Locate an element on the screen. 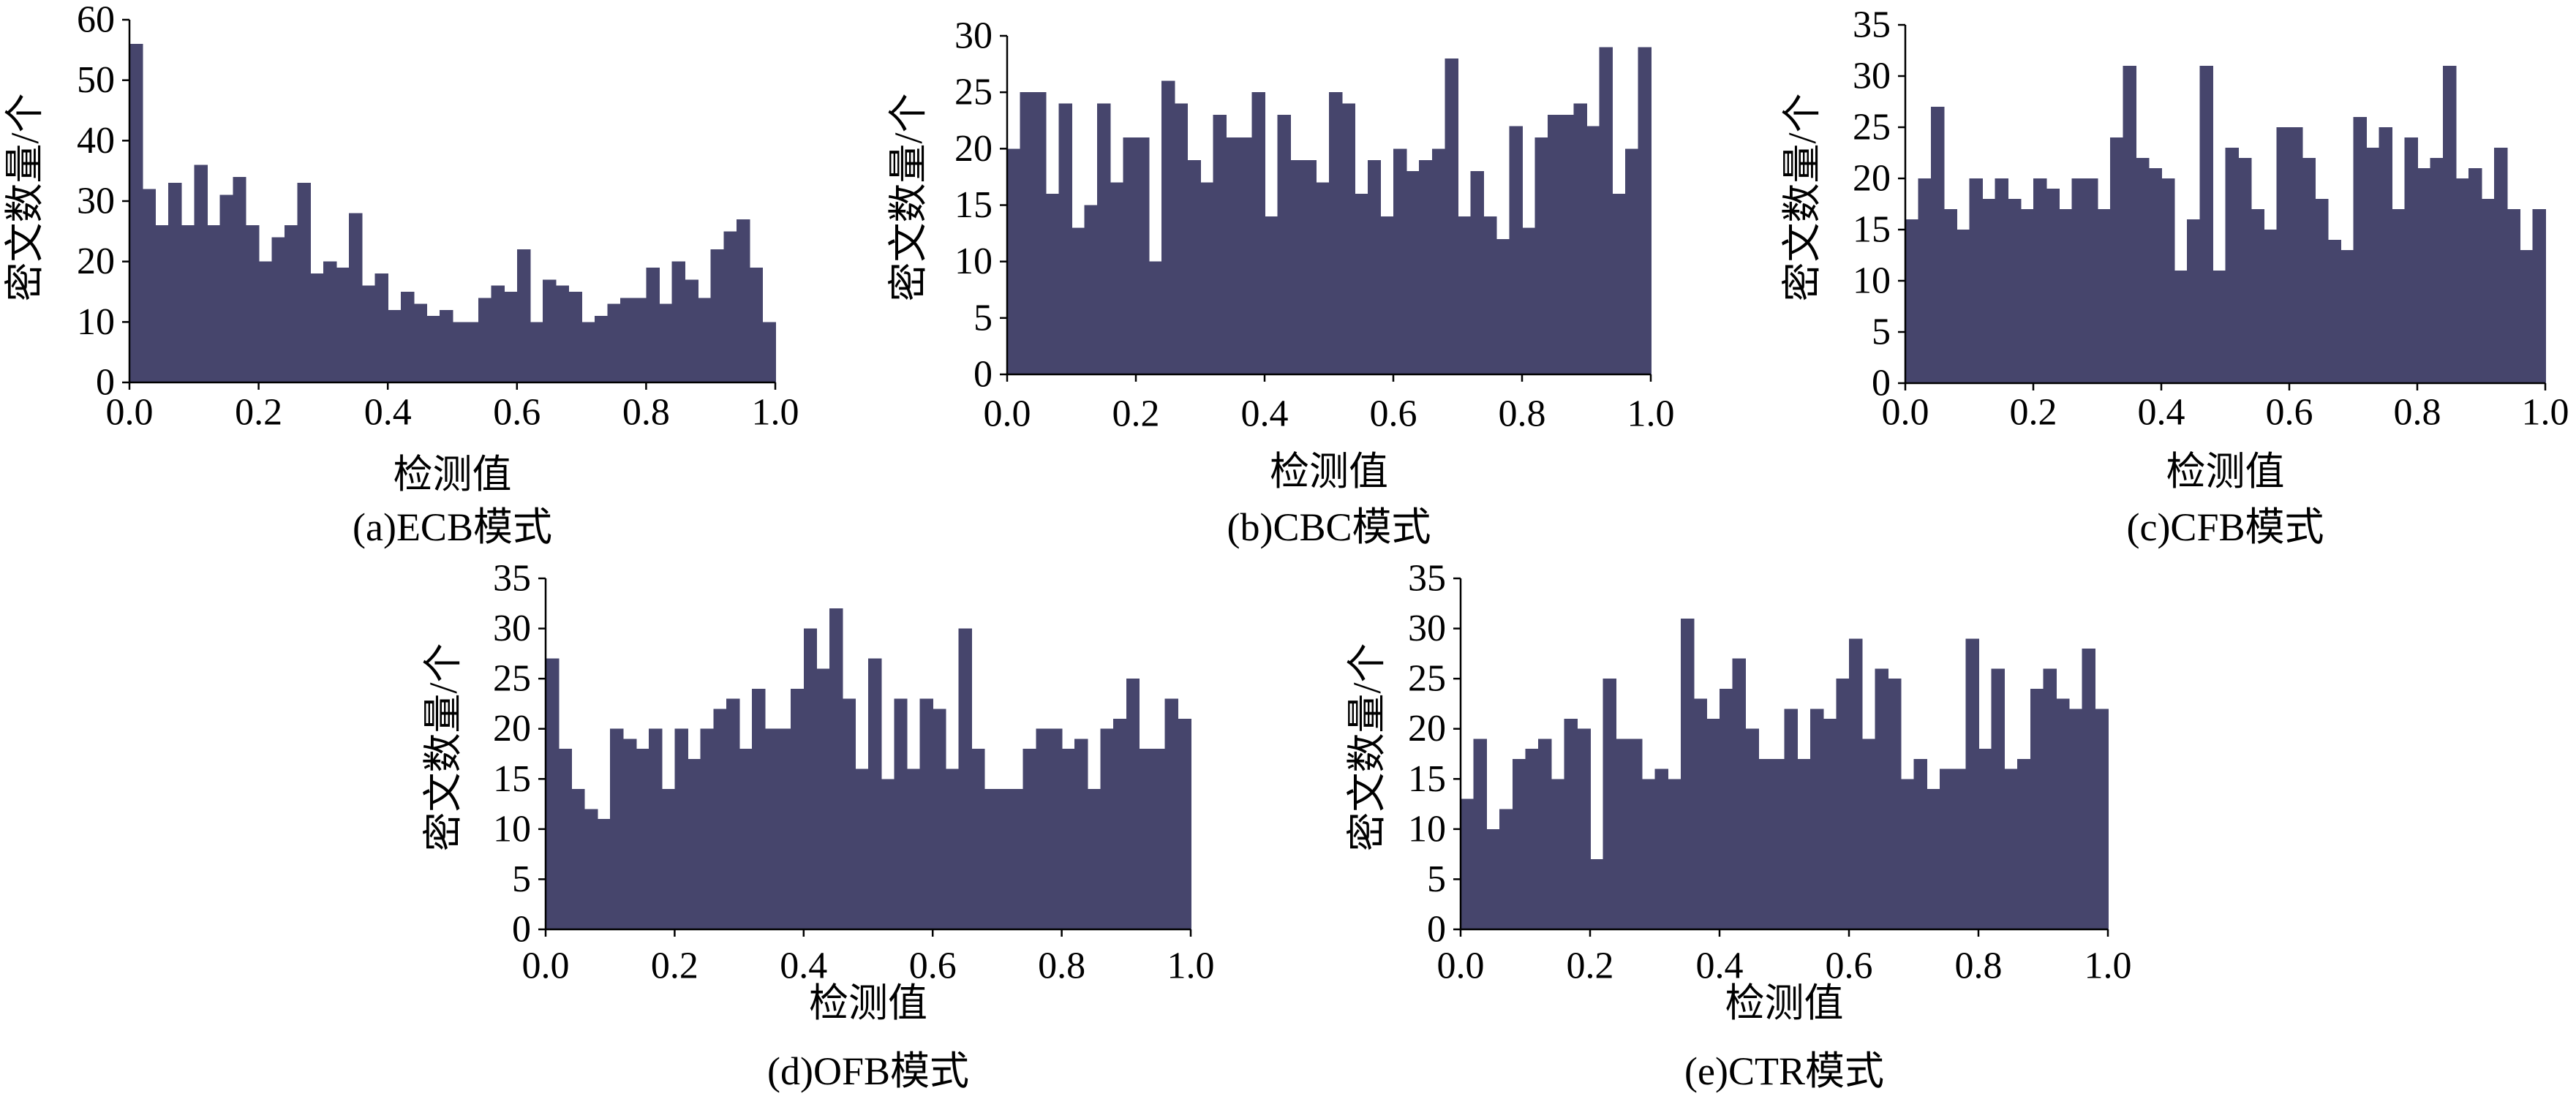  chart-caption: (d)OFB模式 is located at coordinates (868, 1071).